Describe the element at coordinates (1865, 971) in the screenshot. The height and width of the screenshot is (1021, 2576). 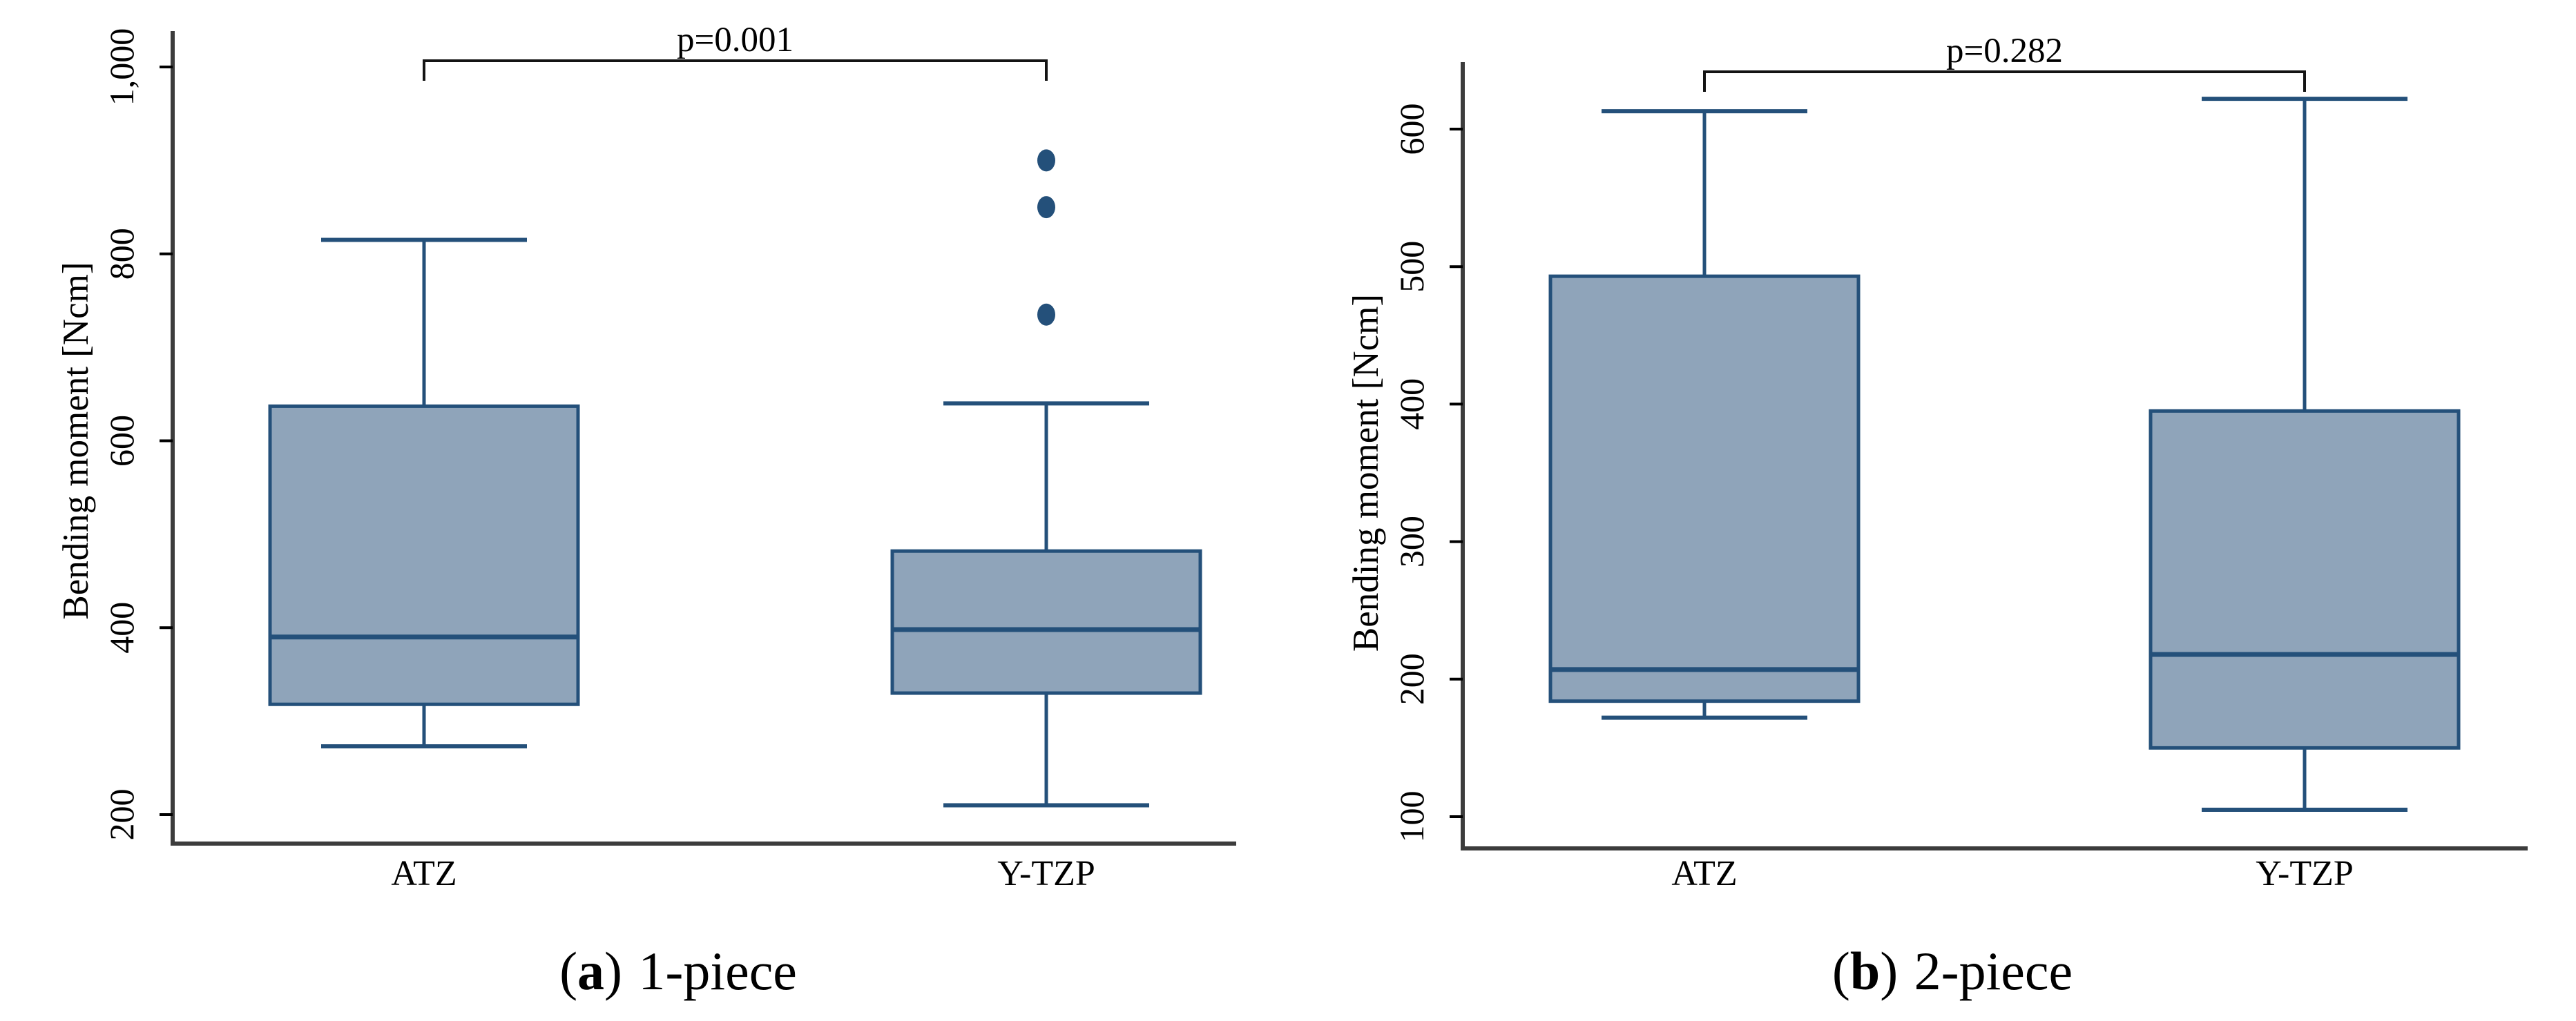
I see `caption-b-letter: b` at that location.